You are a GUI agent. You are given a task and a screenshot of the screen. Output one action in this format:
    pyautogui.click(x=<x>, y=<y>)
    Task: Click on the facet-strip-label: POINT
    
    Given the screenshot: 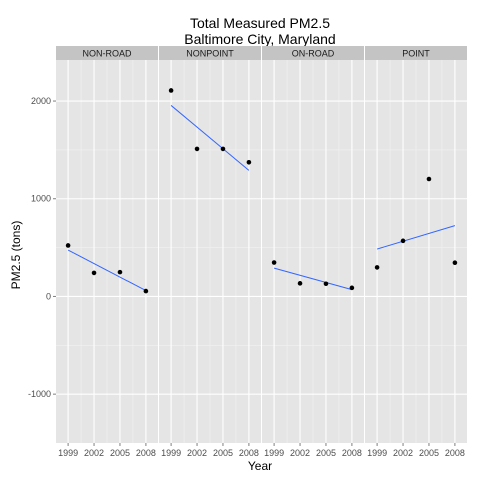 What is the action you would take?
    pyautogui.click(x=416, y=54)
    